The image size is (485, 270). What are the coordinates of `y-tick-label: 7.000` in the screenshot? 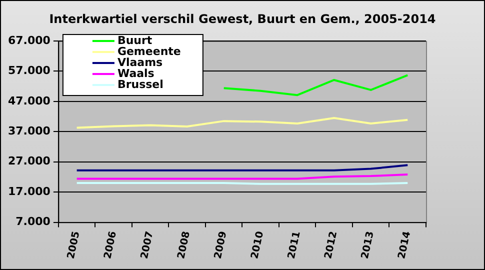 It's located at (33, 221).